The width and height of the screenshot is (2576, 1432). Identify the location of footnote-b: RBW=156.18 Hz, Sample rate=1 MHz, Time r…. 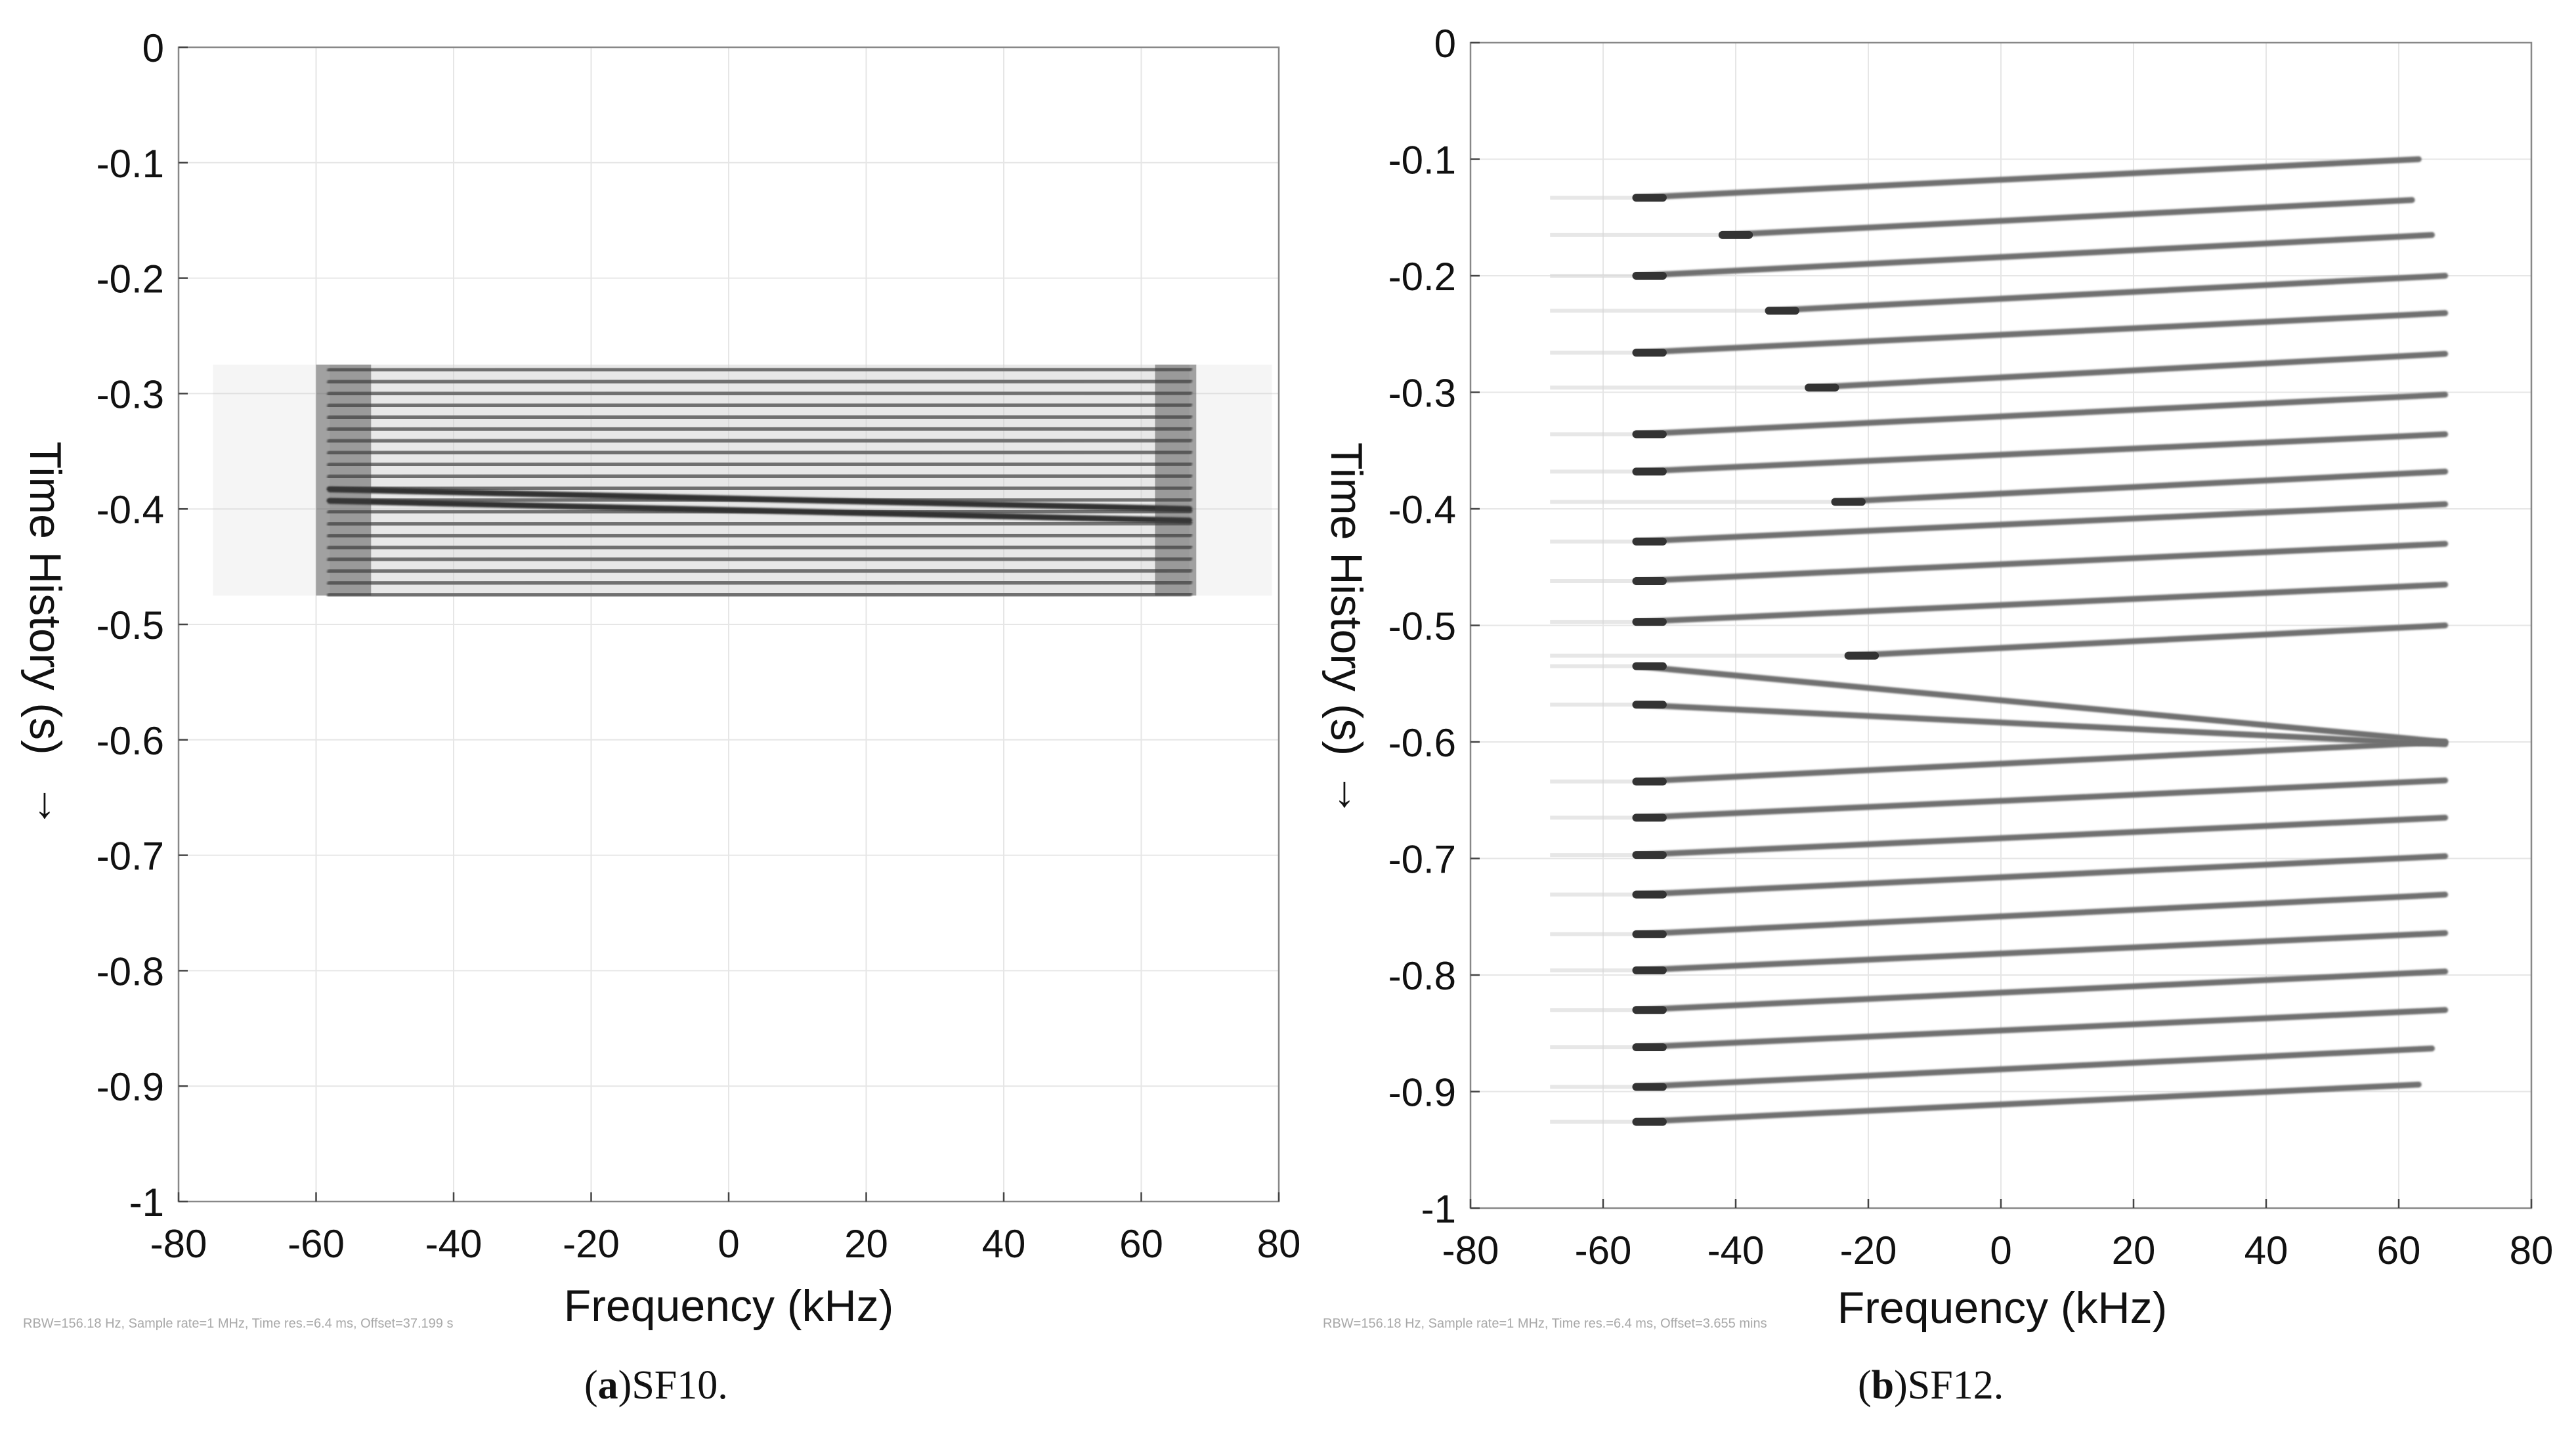
(1545, 1323).